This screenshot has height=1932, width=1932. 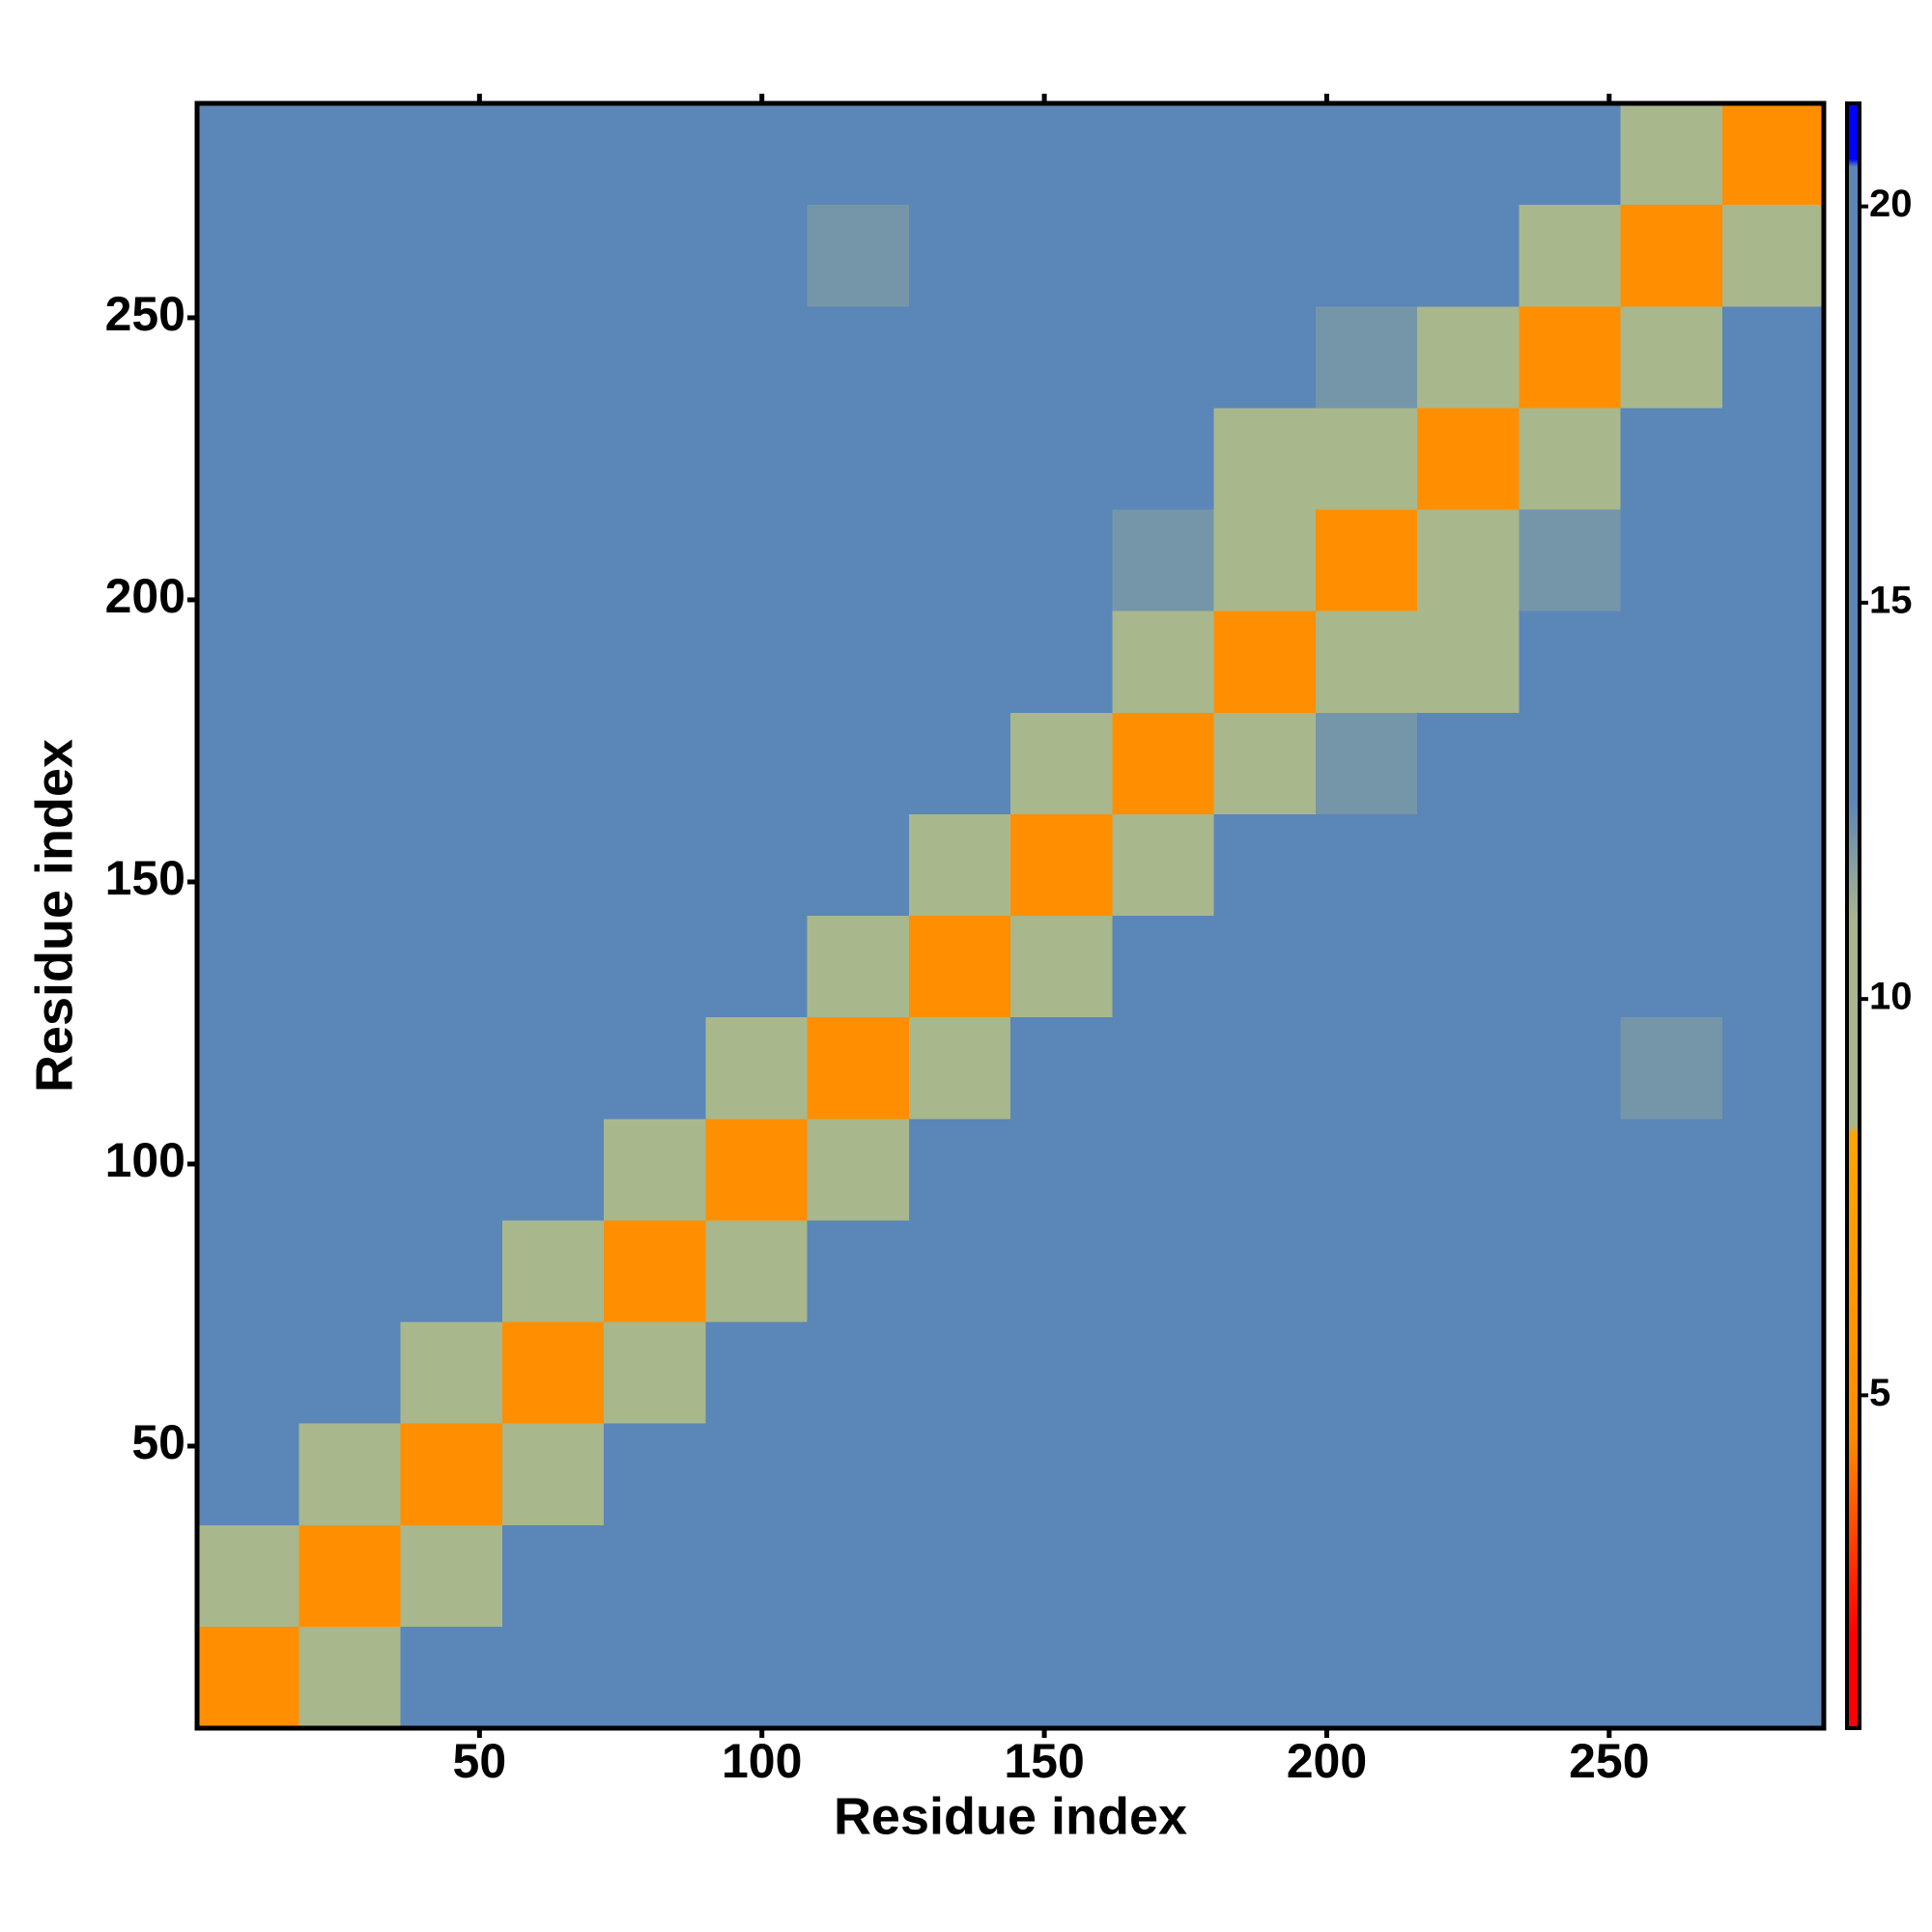 I want to click on y-tick-label: 250, so click(x=145, y=314).